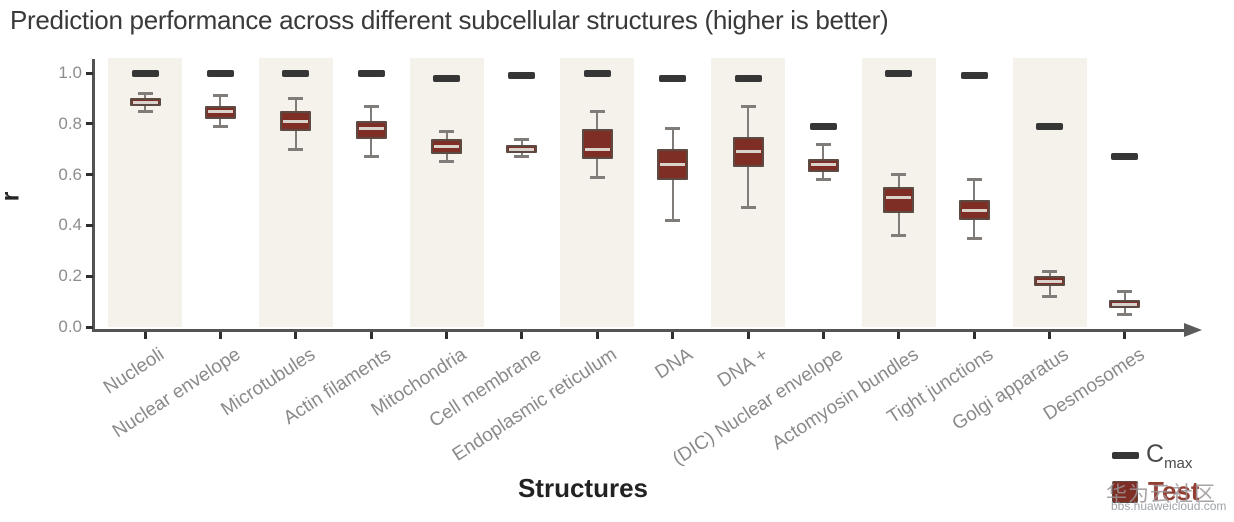  I want to click on x-axis-arrow-icon, so click(1193, 330).